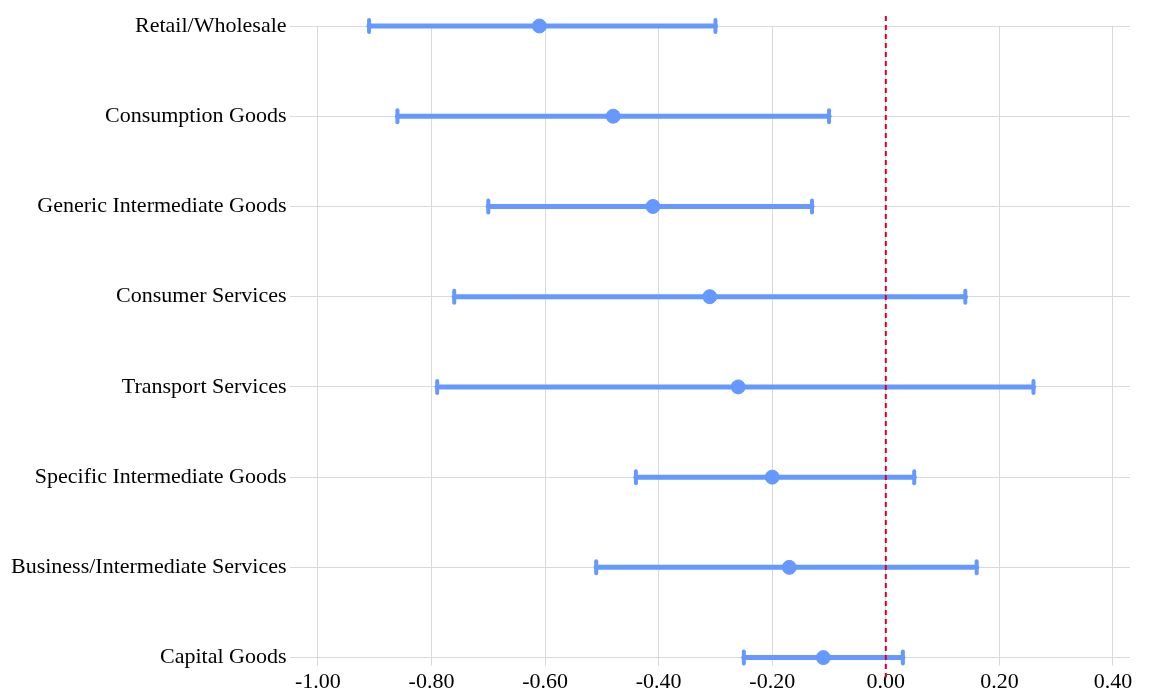 This screenshot has width=1154, height=700. What do you see at coordinates (204, 385) in the screenshot?
I see `y-tick-label: Transport Services` at bounding box center [204, 385].